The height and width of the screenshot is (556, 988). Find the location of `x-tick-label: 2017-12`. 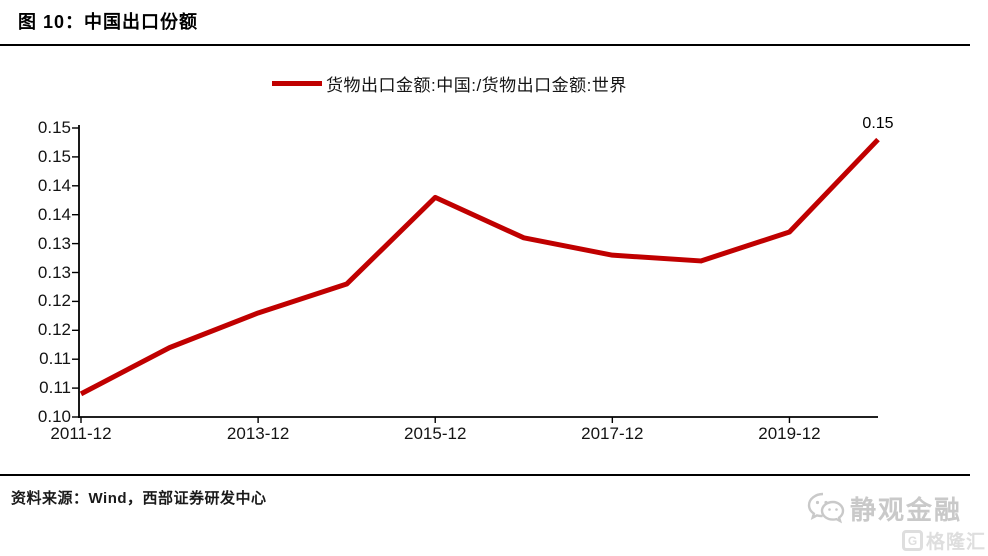

x-tick-label: 2017-12 is located at coordinates (612, 433).